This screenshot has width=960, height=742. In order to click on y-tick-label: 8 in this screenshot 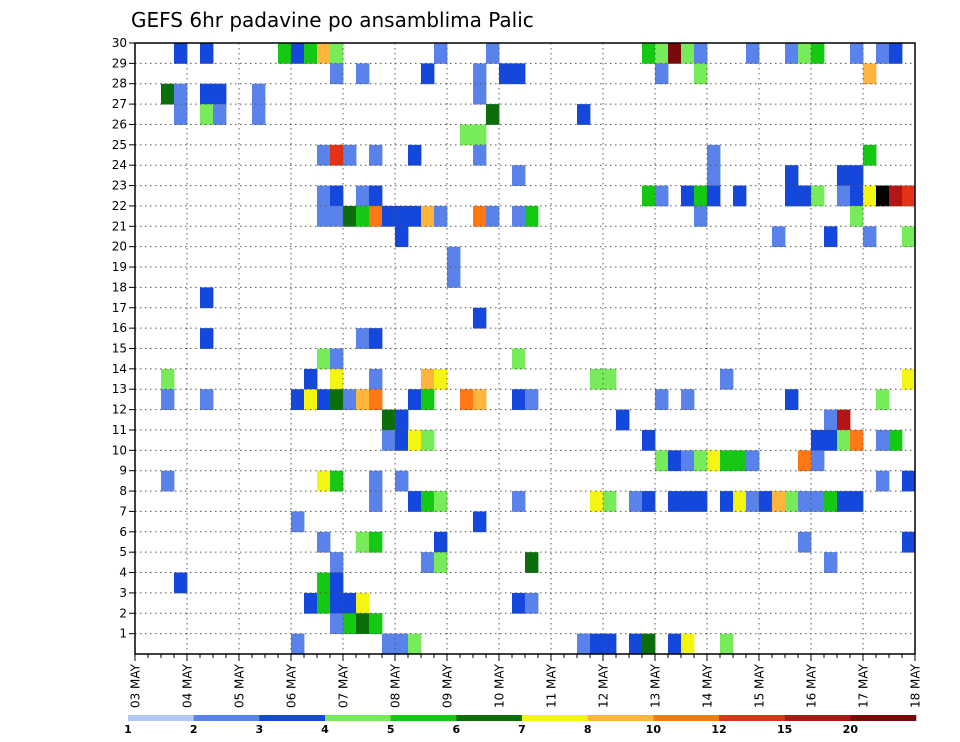, I will do `click(123, 491)`.